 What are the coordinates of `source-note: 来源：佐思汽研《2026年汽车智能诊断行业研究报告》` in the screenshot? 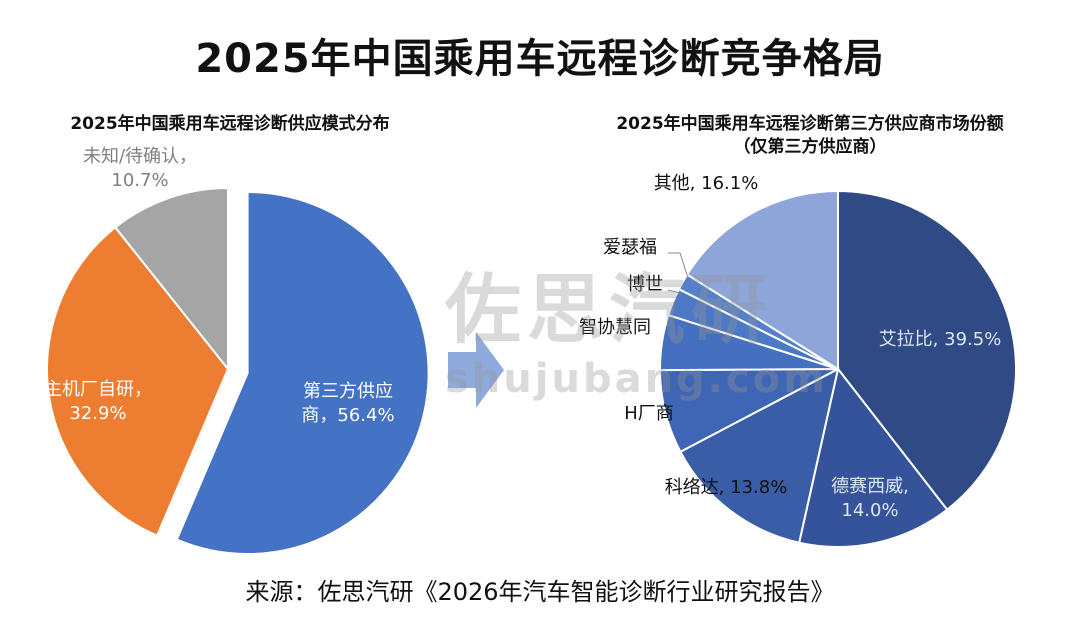 It's located at (540, 592).